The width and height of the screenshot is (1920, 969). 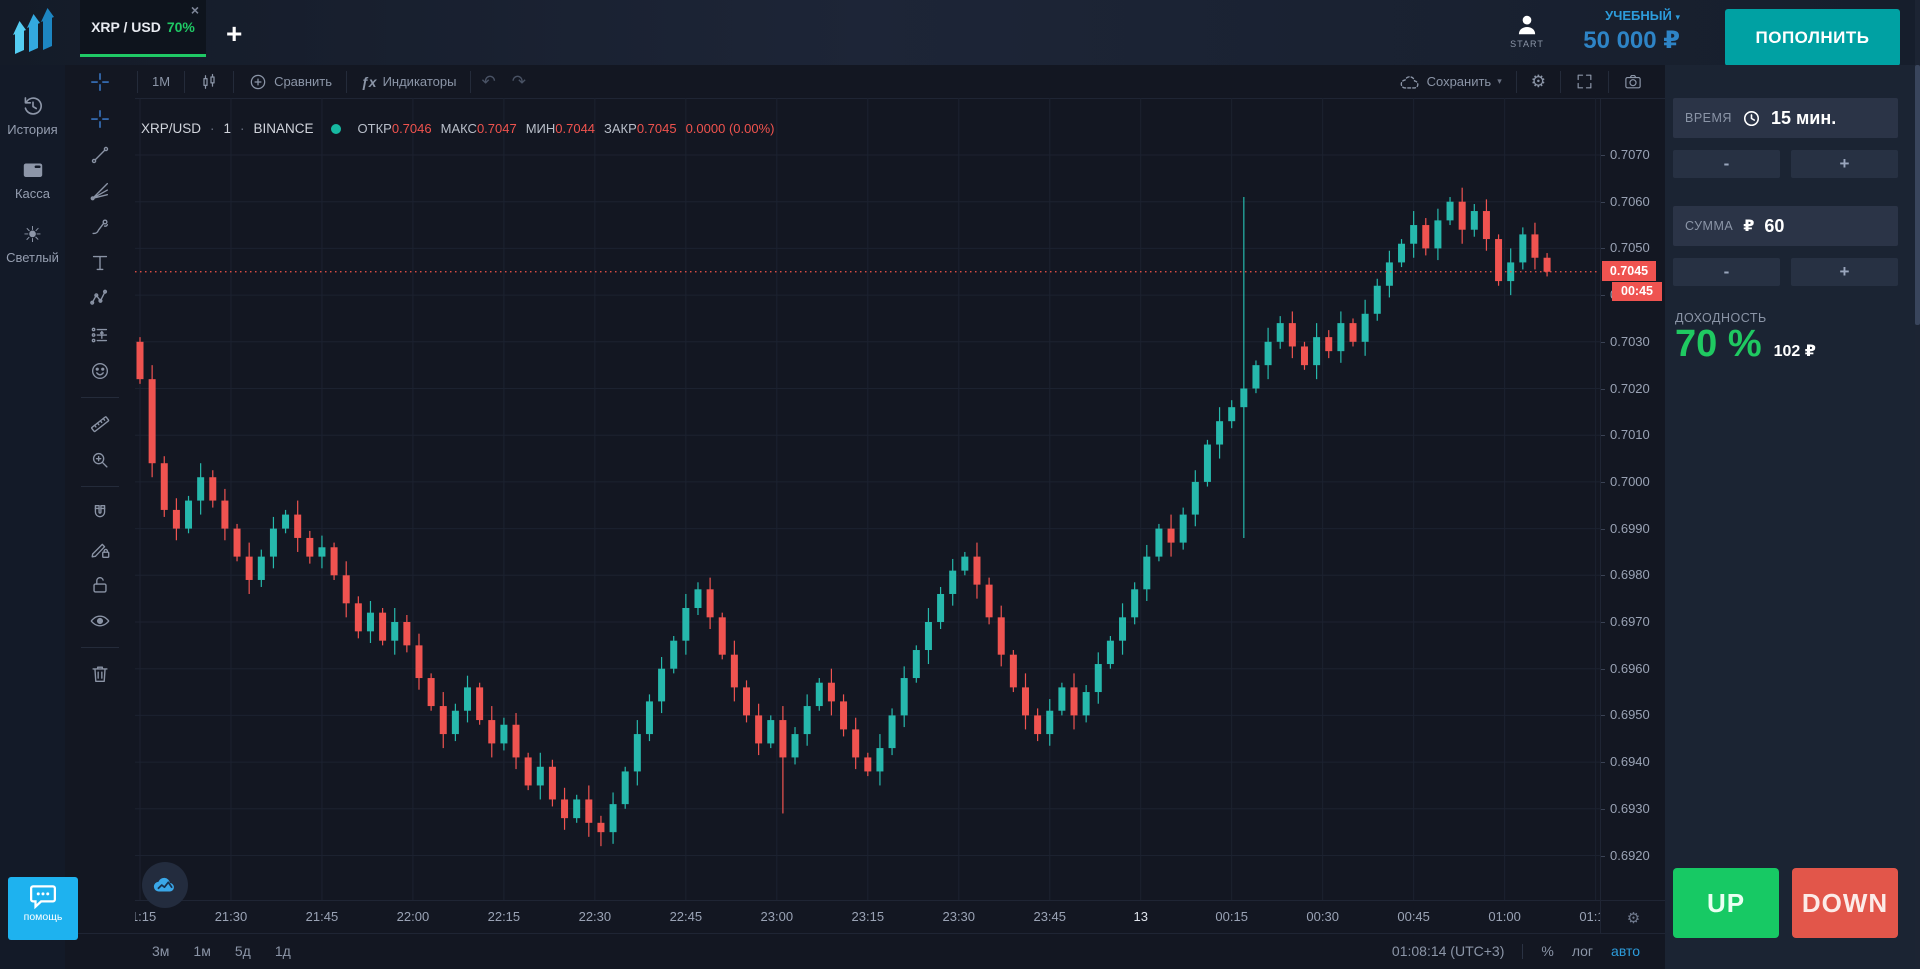 I want to click on lock-all-tool, so click(x=100, y=585).